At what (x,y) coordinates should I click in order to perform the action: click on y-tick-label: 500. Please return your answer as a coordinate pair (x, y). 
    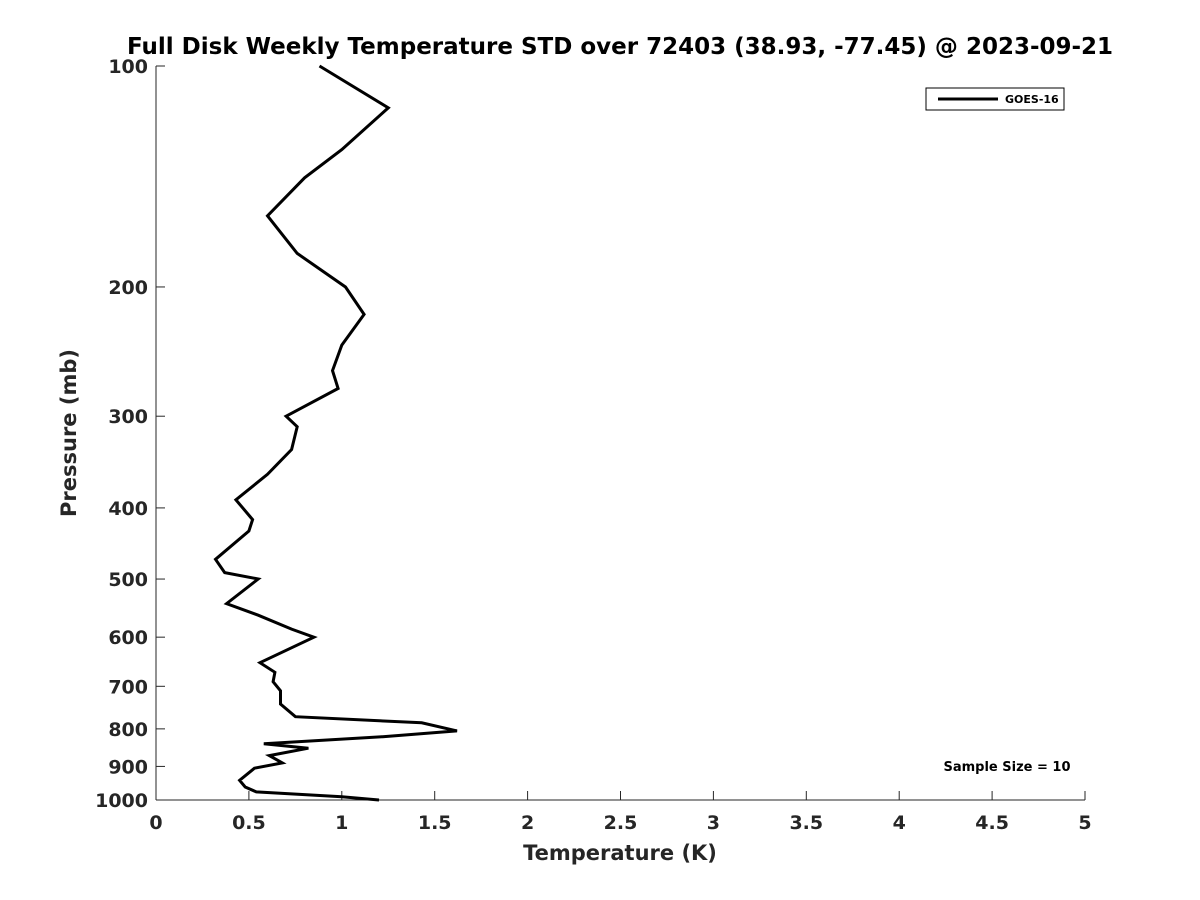
    Looking at the image, I should click on (128, 580).